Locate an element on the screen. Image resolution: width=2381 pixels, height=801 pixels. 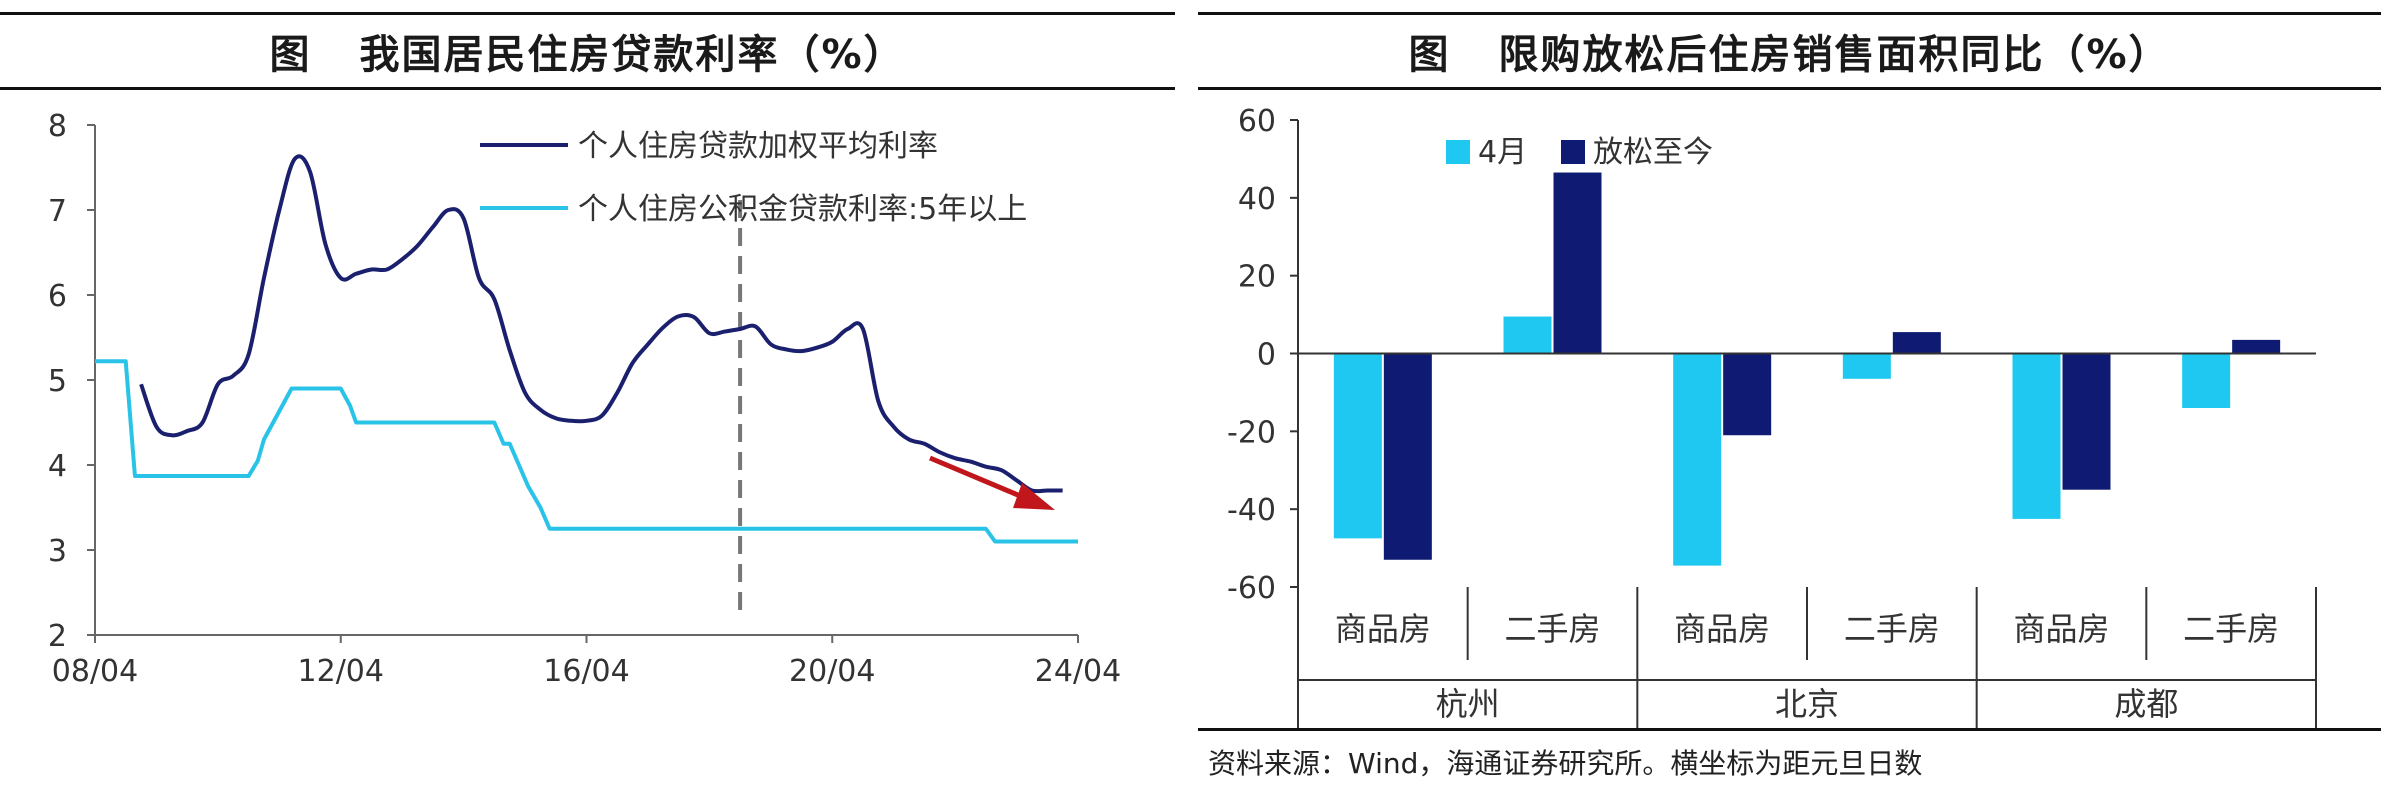
series-line-provident-fund-rate is located at coordinates (586, 451).